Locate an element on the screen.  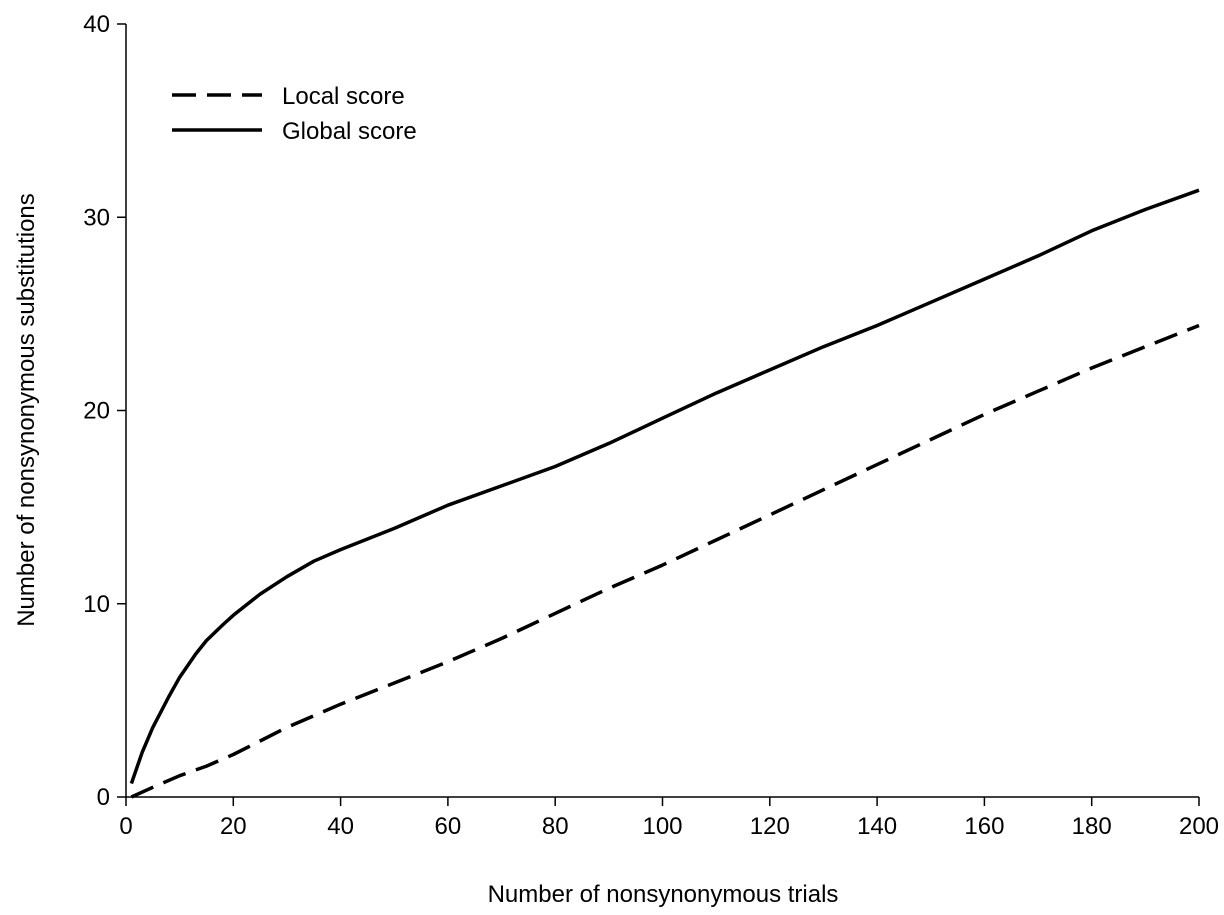
x-tick-label: 100 is located at coordinates (662, 826).